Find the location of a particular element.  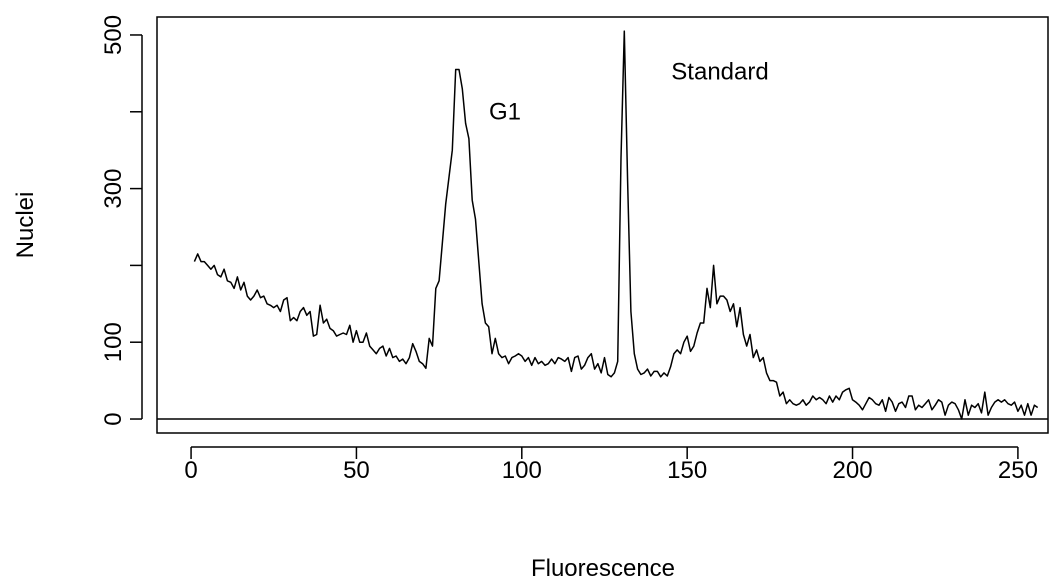

x-tick-label: 250 is located at coordinates (1018, 470).